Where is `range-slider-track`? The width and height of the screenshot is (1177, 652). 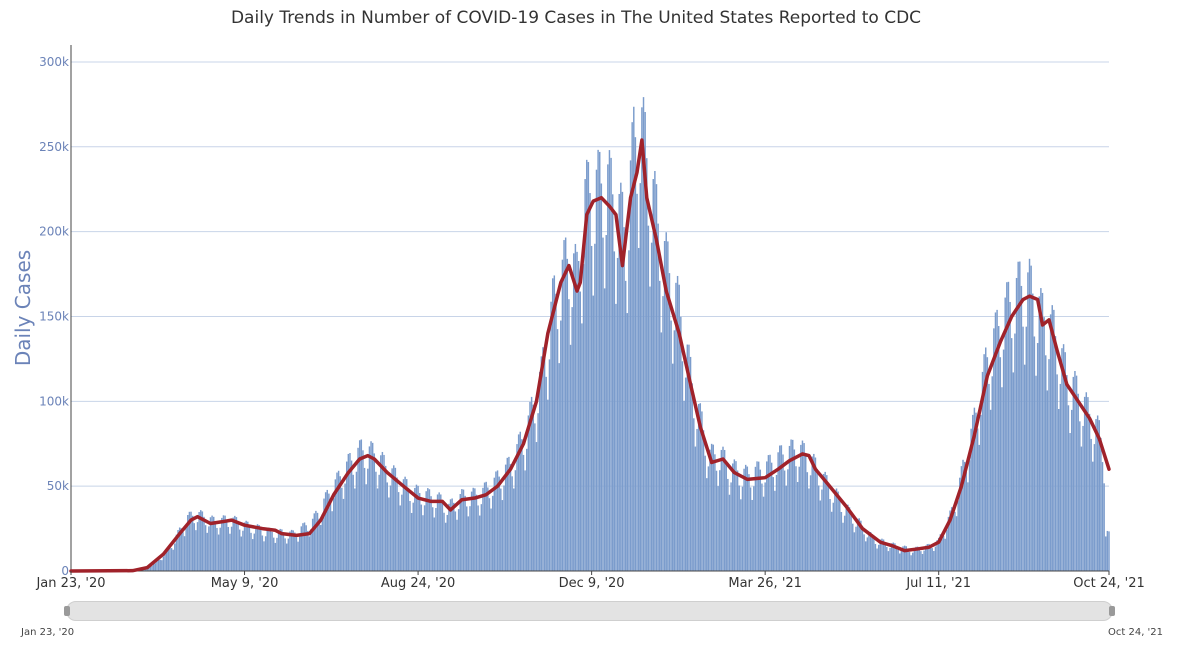
range-slider-track is located at coordinates (589, 611).